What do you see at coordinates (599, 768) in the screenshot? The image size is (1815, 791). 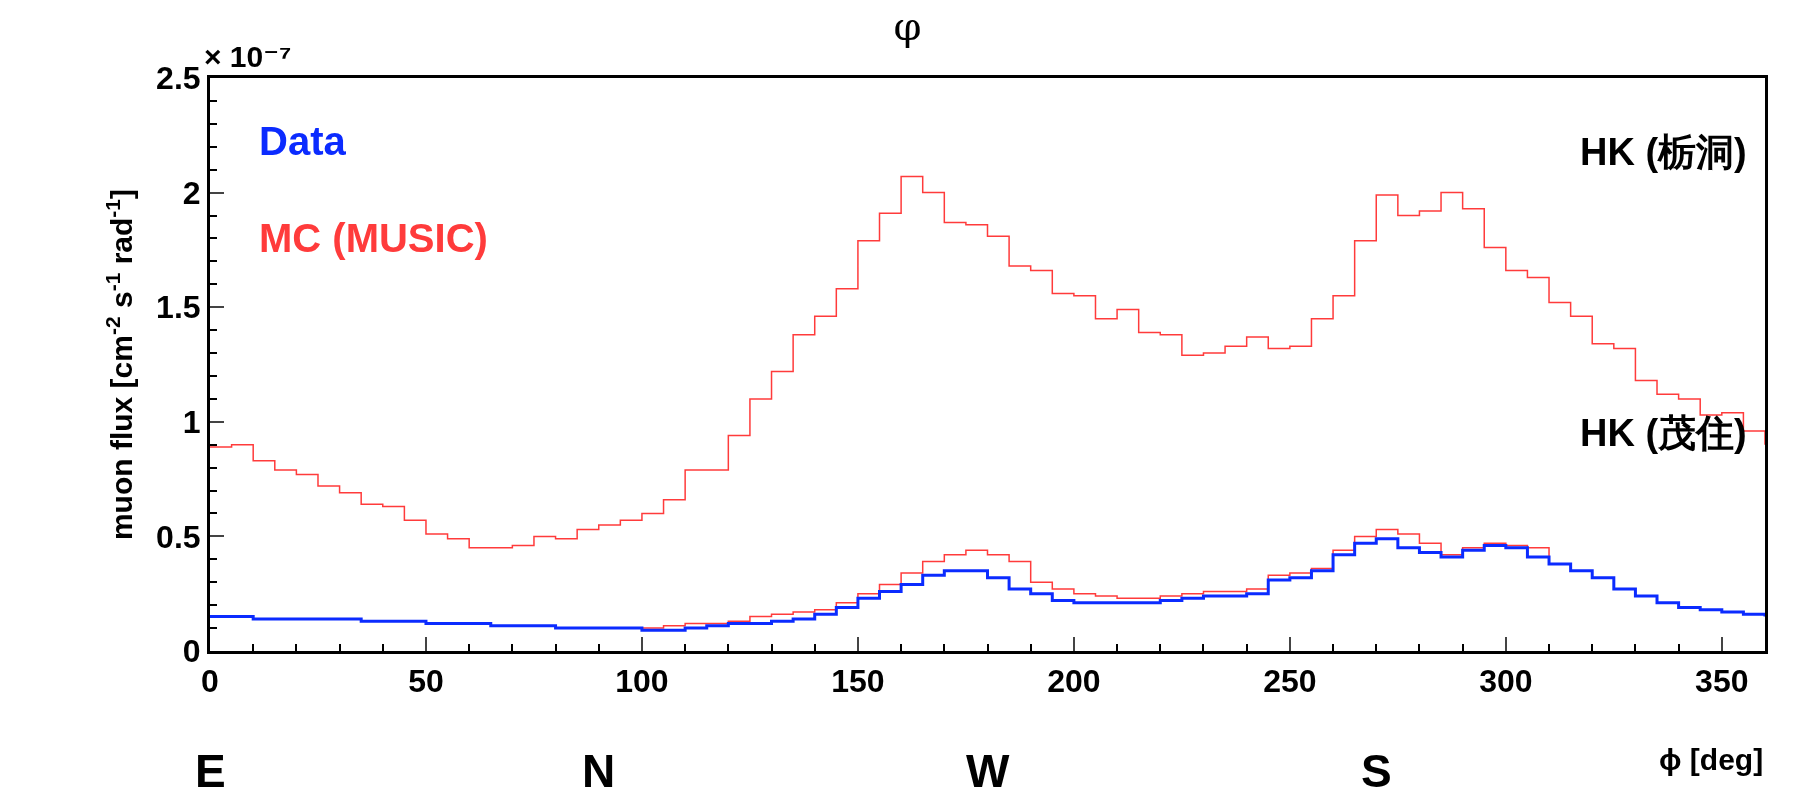 I see `text: N` at bounding box center [599, 768].